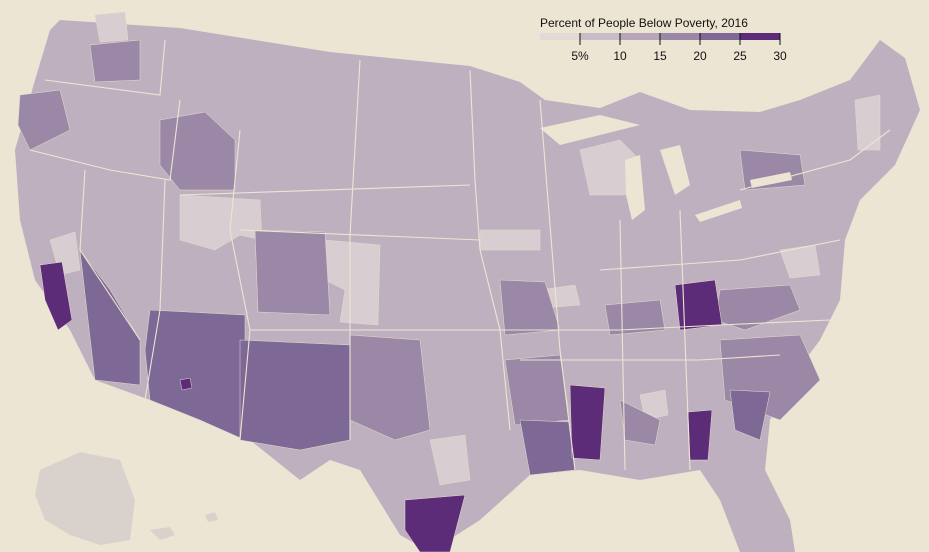 This screenshot has width=929, height=552. What do you see at coordinates (635, 187) in the screenshot?
I see `lake-michigan` at bounding box center [635, 187].